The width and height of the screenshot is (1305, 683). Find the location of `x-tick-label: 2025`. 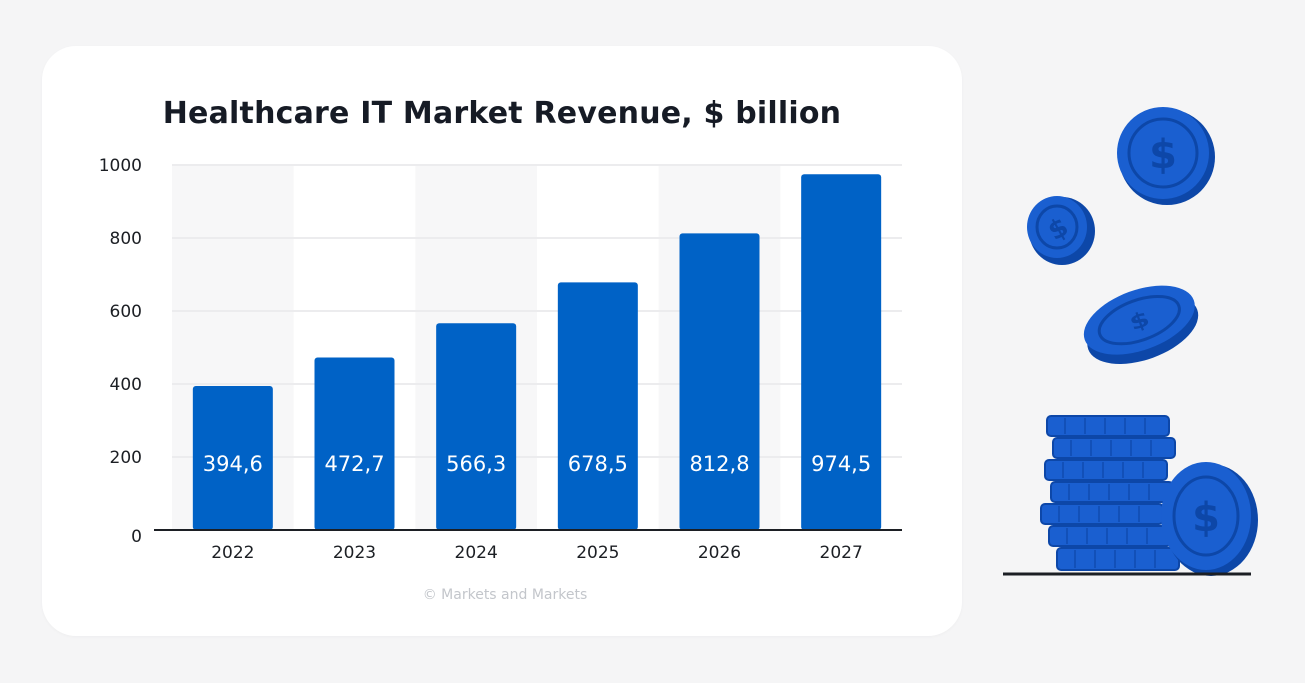

x-tick-label: 2025 is located at coordinates (597, 553).